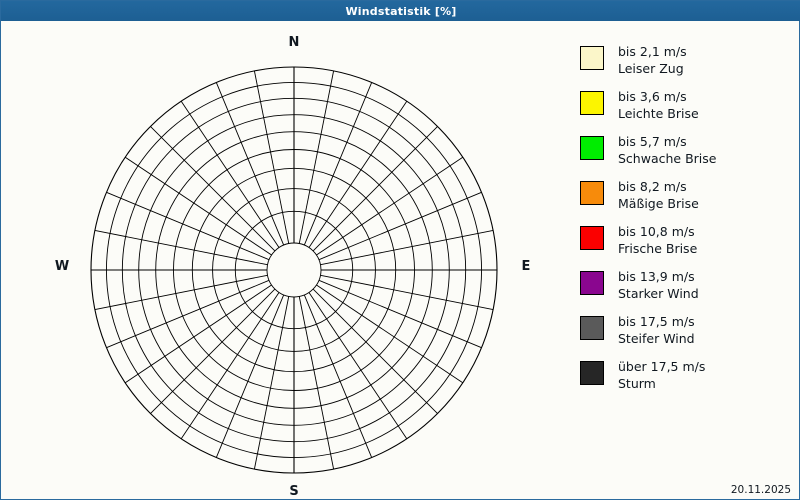  What do you see at coordinates (658, 293) in the screenshot?
I see `legend-description: Starker Wind` at bounding box center [658, 293].